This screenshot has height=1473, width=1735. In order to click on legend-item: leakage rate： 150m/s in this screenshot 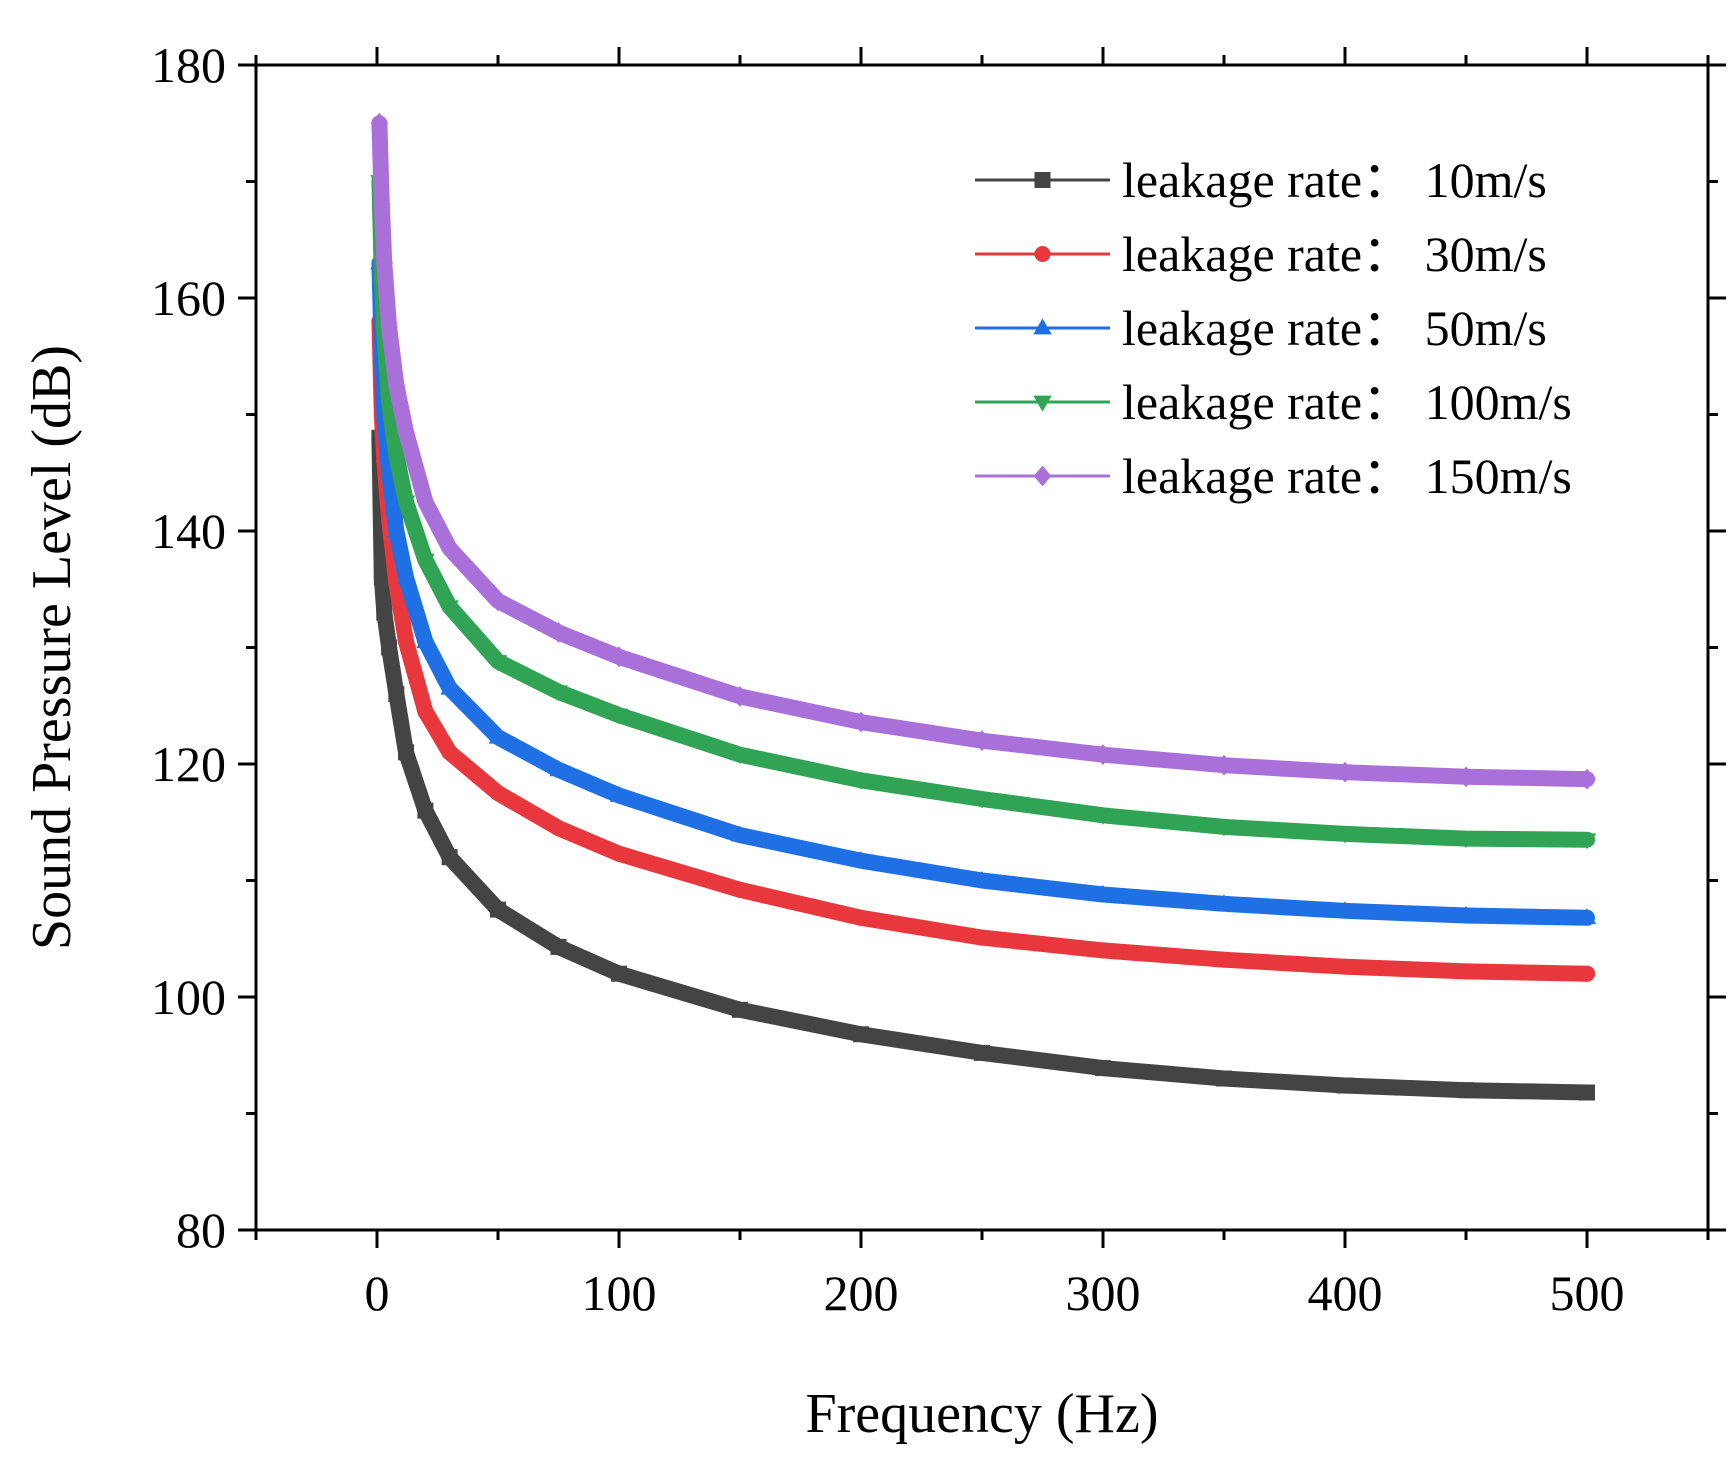, I will do `click(1273, 476)`.